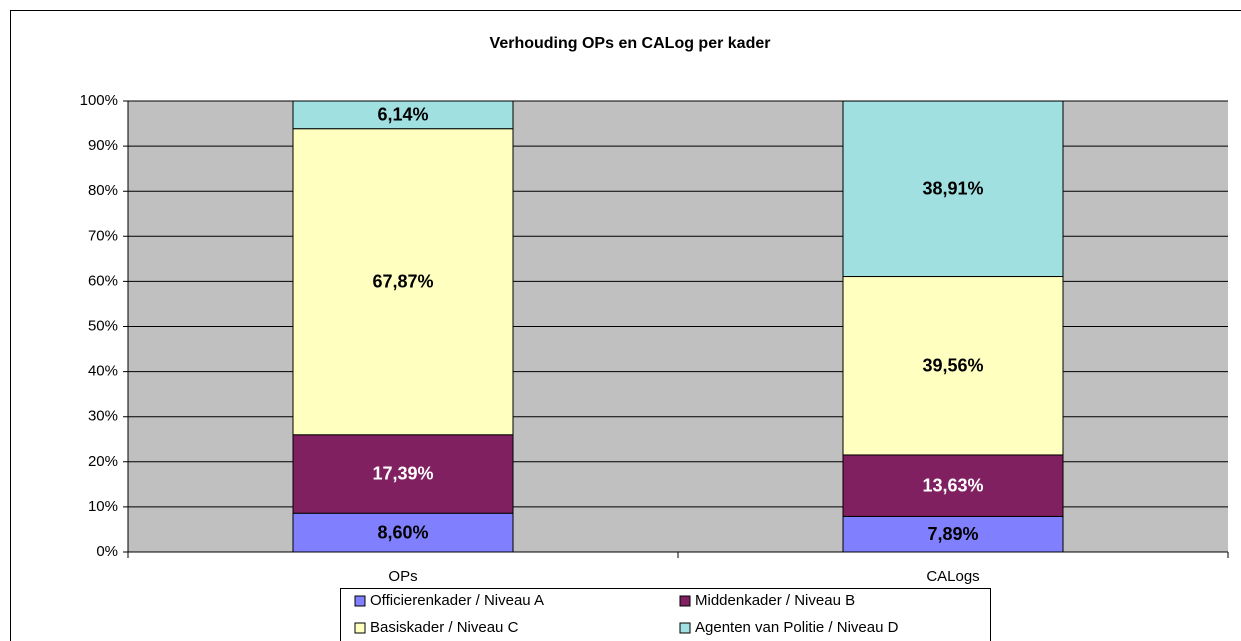 The height and width of the screenshot is (641, 1241). Describe the element at coordinates (103, 461) in the screenshot. I see `y-tick-label: 20%` at that location.